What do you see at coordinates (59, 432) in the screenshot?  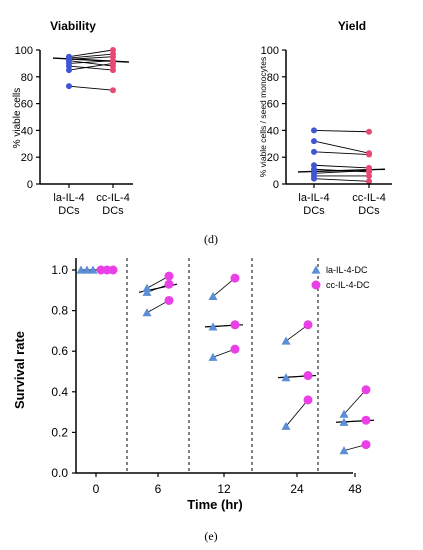 I see `y-tick-label: 0.2` at bounding box center [59, 432].